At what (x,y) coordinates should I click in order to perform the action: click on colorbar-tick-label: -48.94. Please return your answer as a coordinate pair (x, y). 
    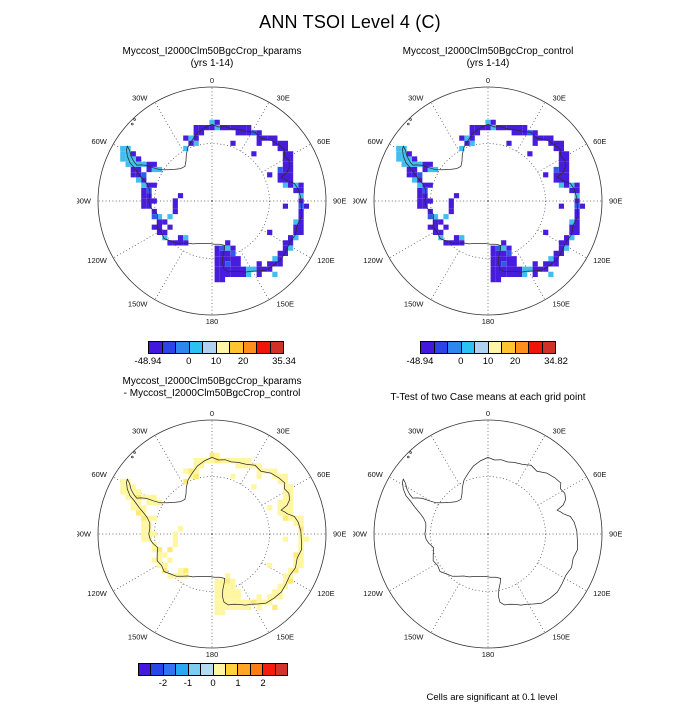
    Looking at the image, I should click on (148, 361).